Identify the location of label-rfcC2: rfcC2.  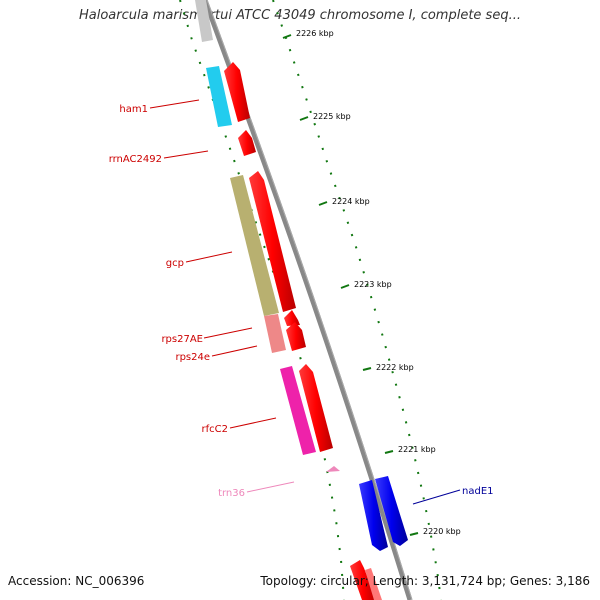
(215, 429).